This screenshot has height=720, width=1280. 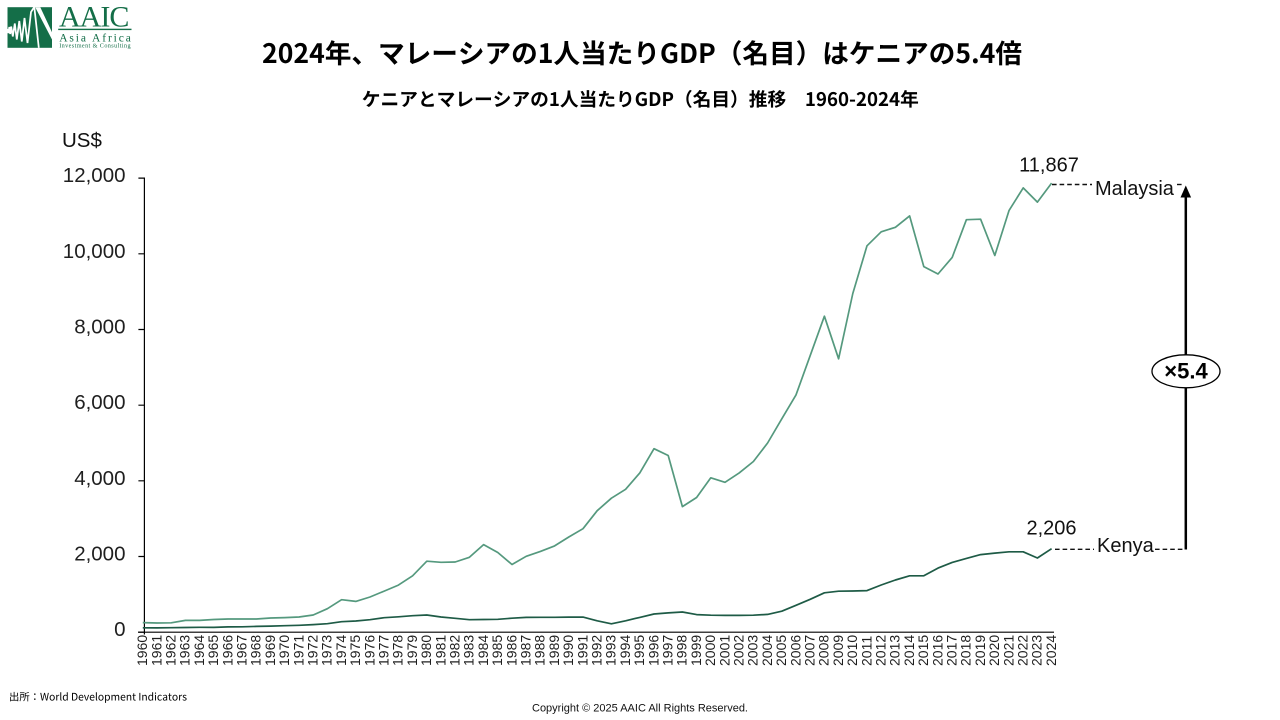 What do you see at coordinates (440, 650) in the screenshot?
I see `svg-text: 1981` at bounding box center [440, 650].